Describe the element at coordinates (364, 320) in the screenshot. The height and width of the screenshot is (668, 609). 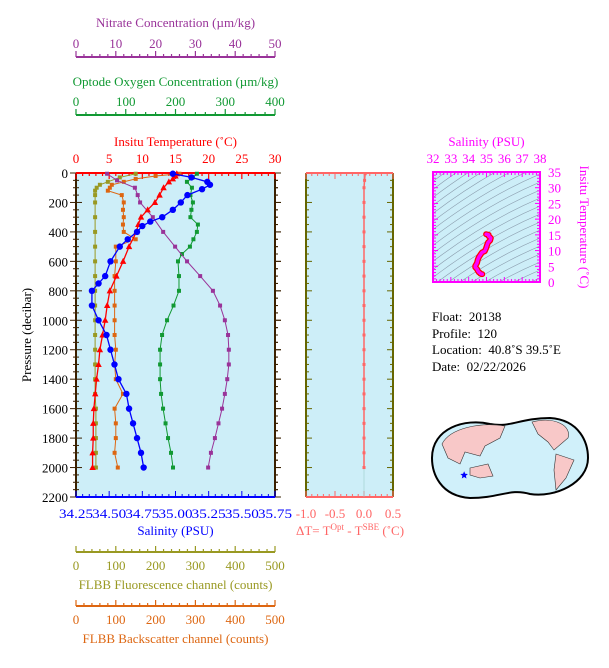
I see `delta-t-line` at that location.